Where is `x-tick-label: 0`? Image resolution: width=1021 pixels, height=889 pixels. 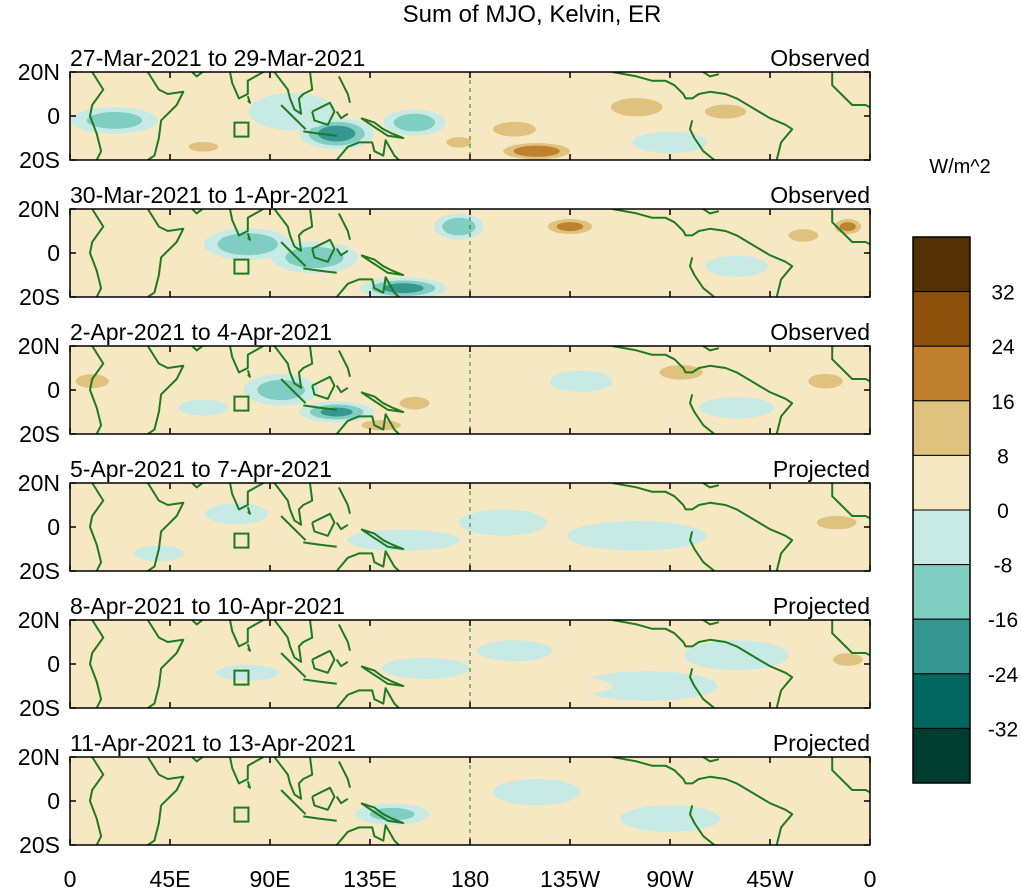 x-tick-label: 0 is located at coordinates (70, 877).